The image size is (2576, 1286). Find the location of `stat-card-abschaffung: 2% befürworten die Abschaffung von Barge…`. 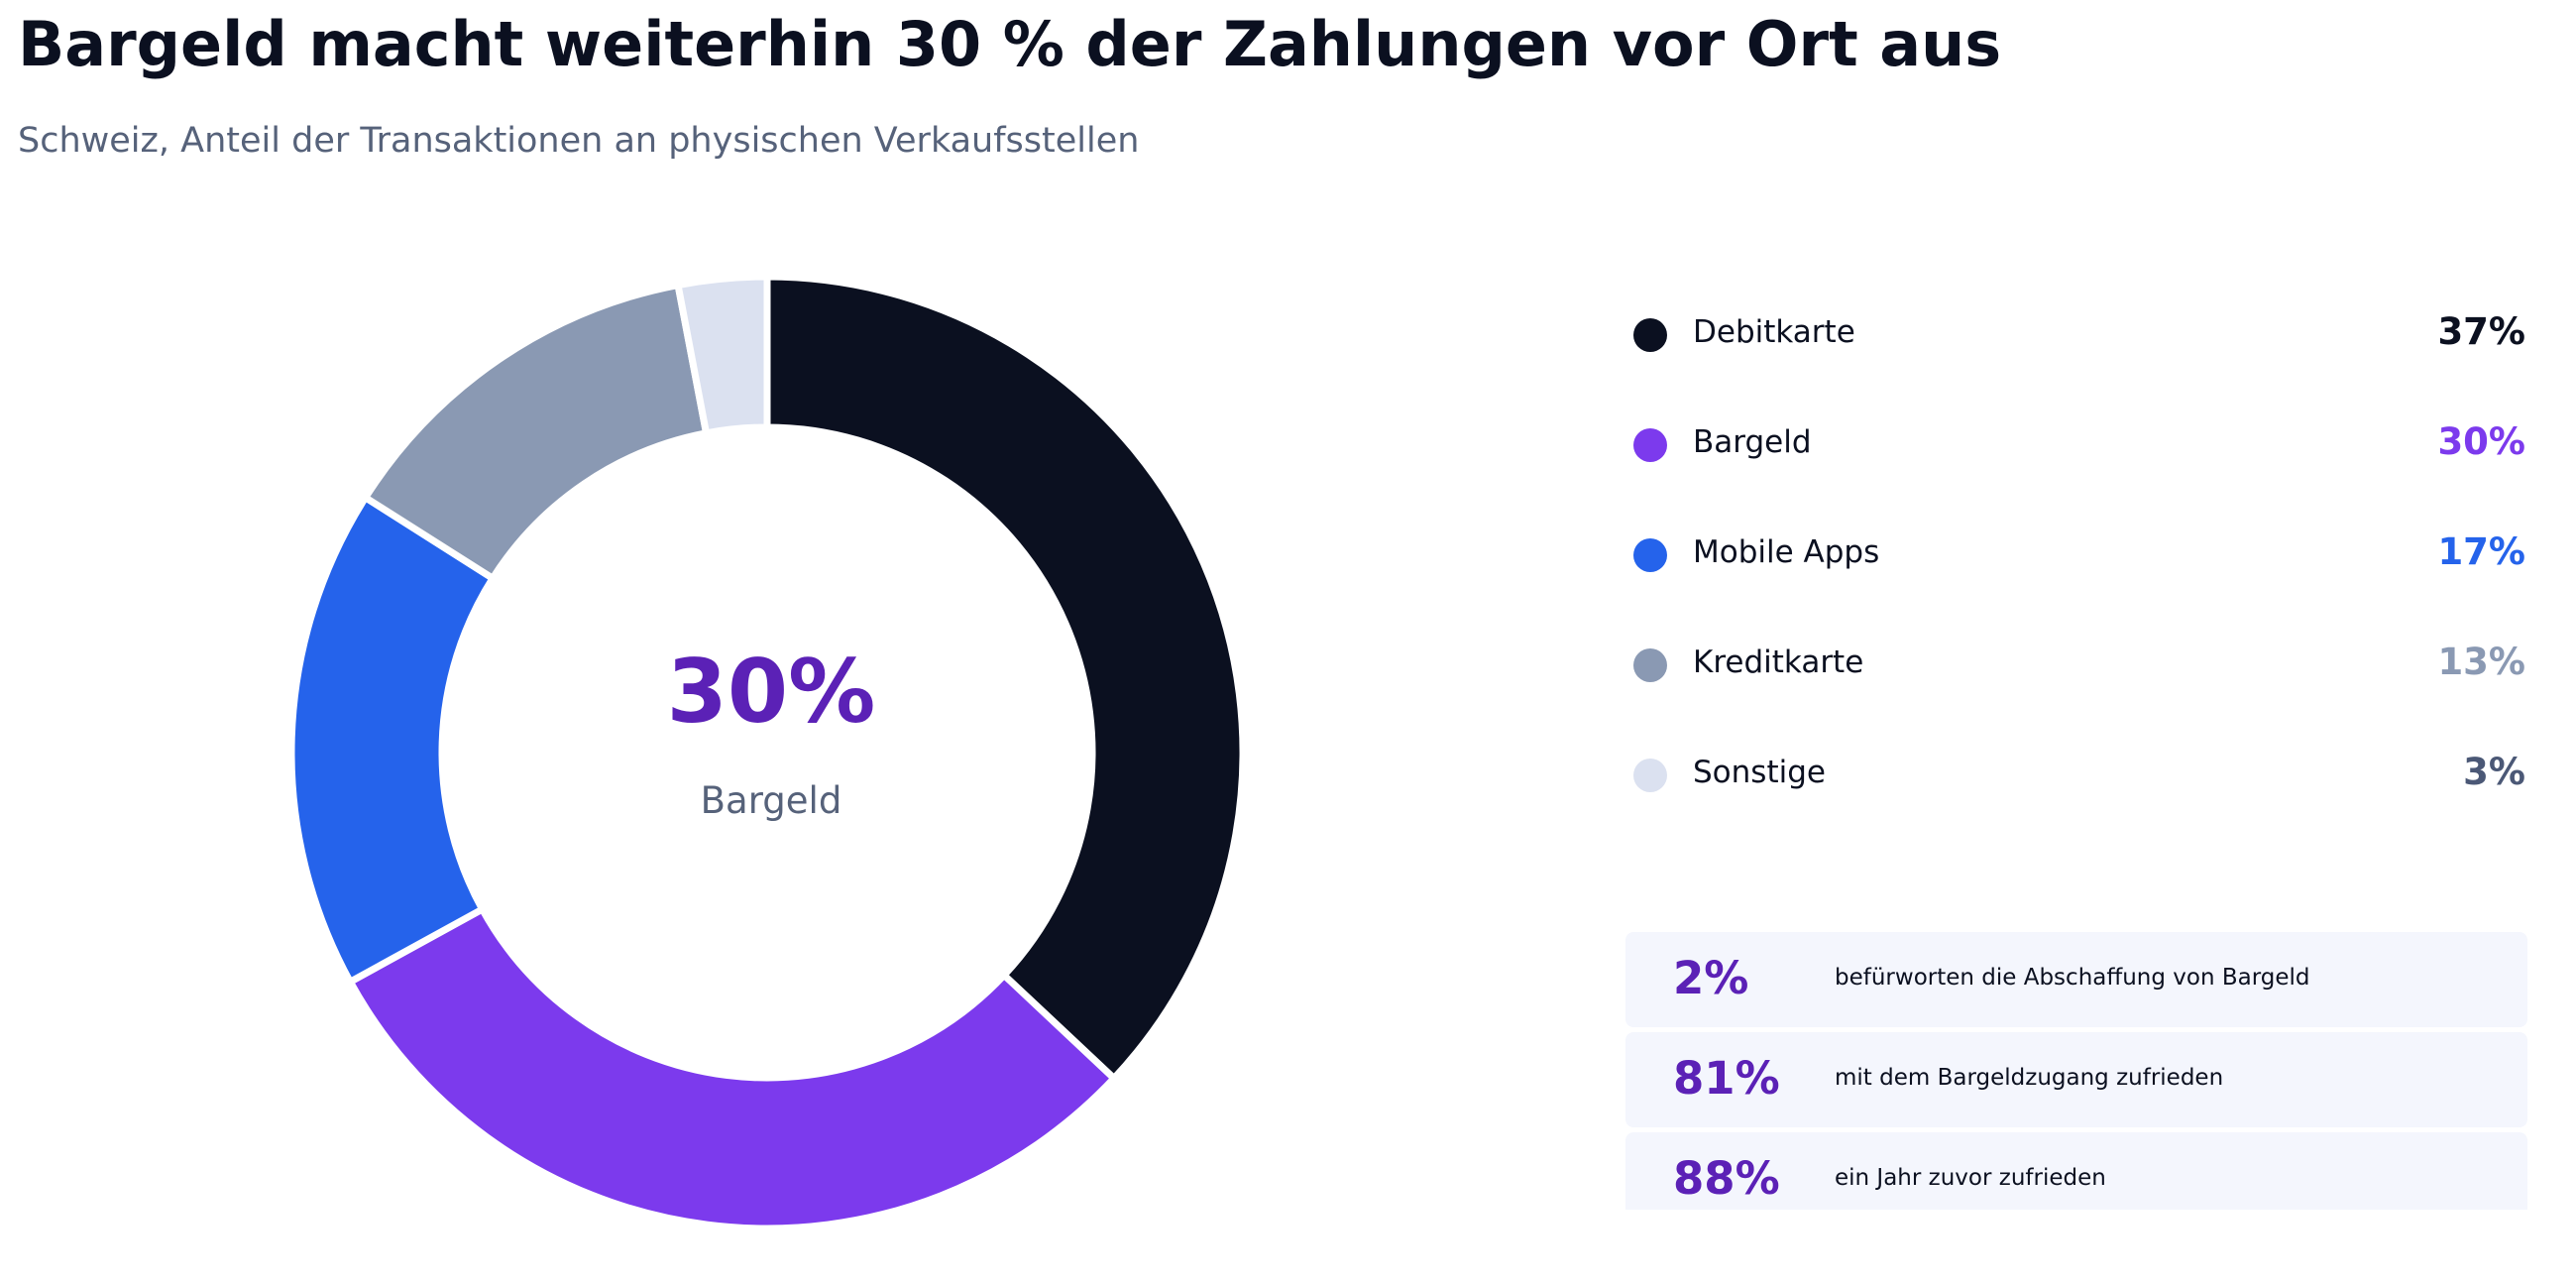

stat-card-abschaffung: 2% befürworten die Abschaffung von Barge… is located at coordinates (2076, 979).